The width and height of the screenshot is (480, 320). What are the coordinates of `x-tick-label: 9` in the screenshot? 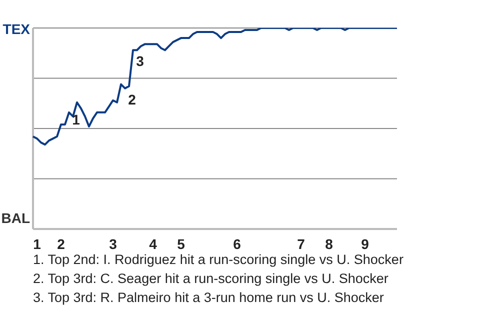 It's located at (365, 244).